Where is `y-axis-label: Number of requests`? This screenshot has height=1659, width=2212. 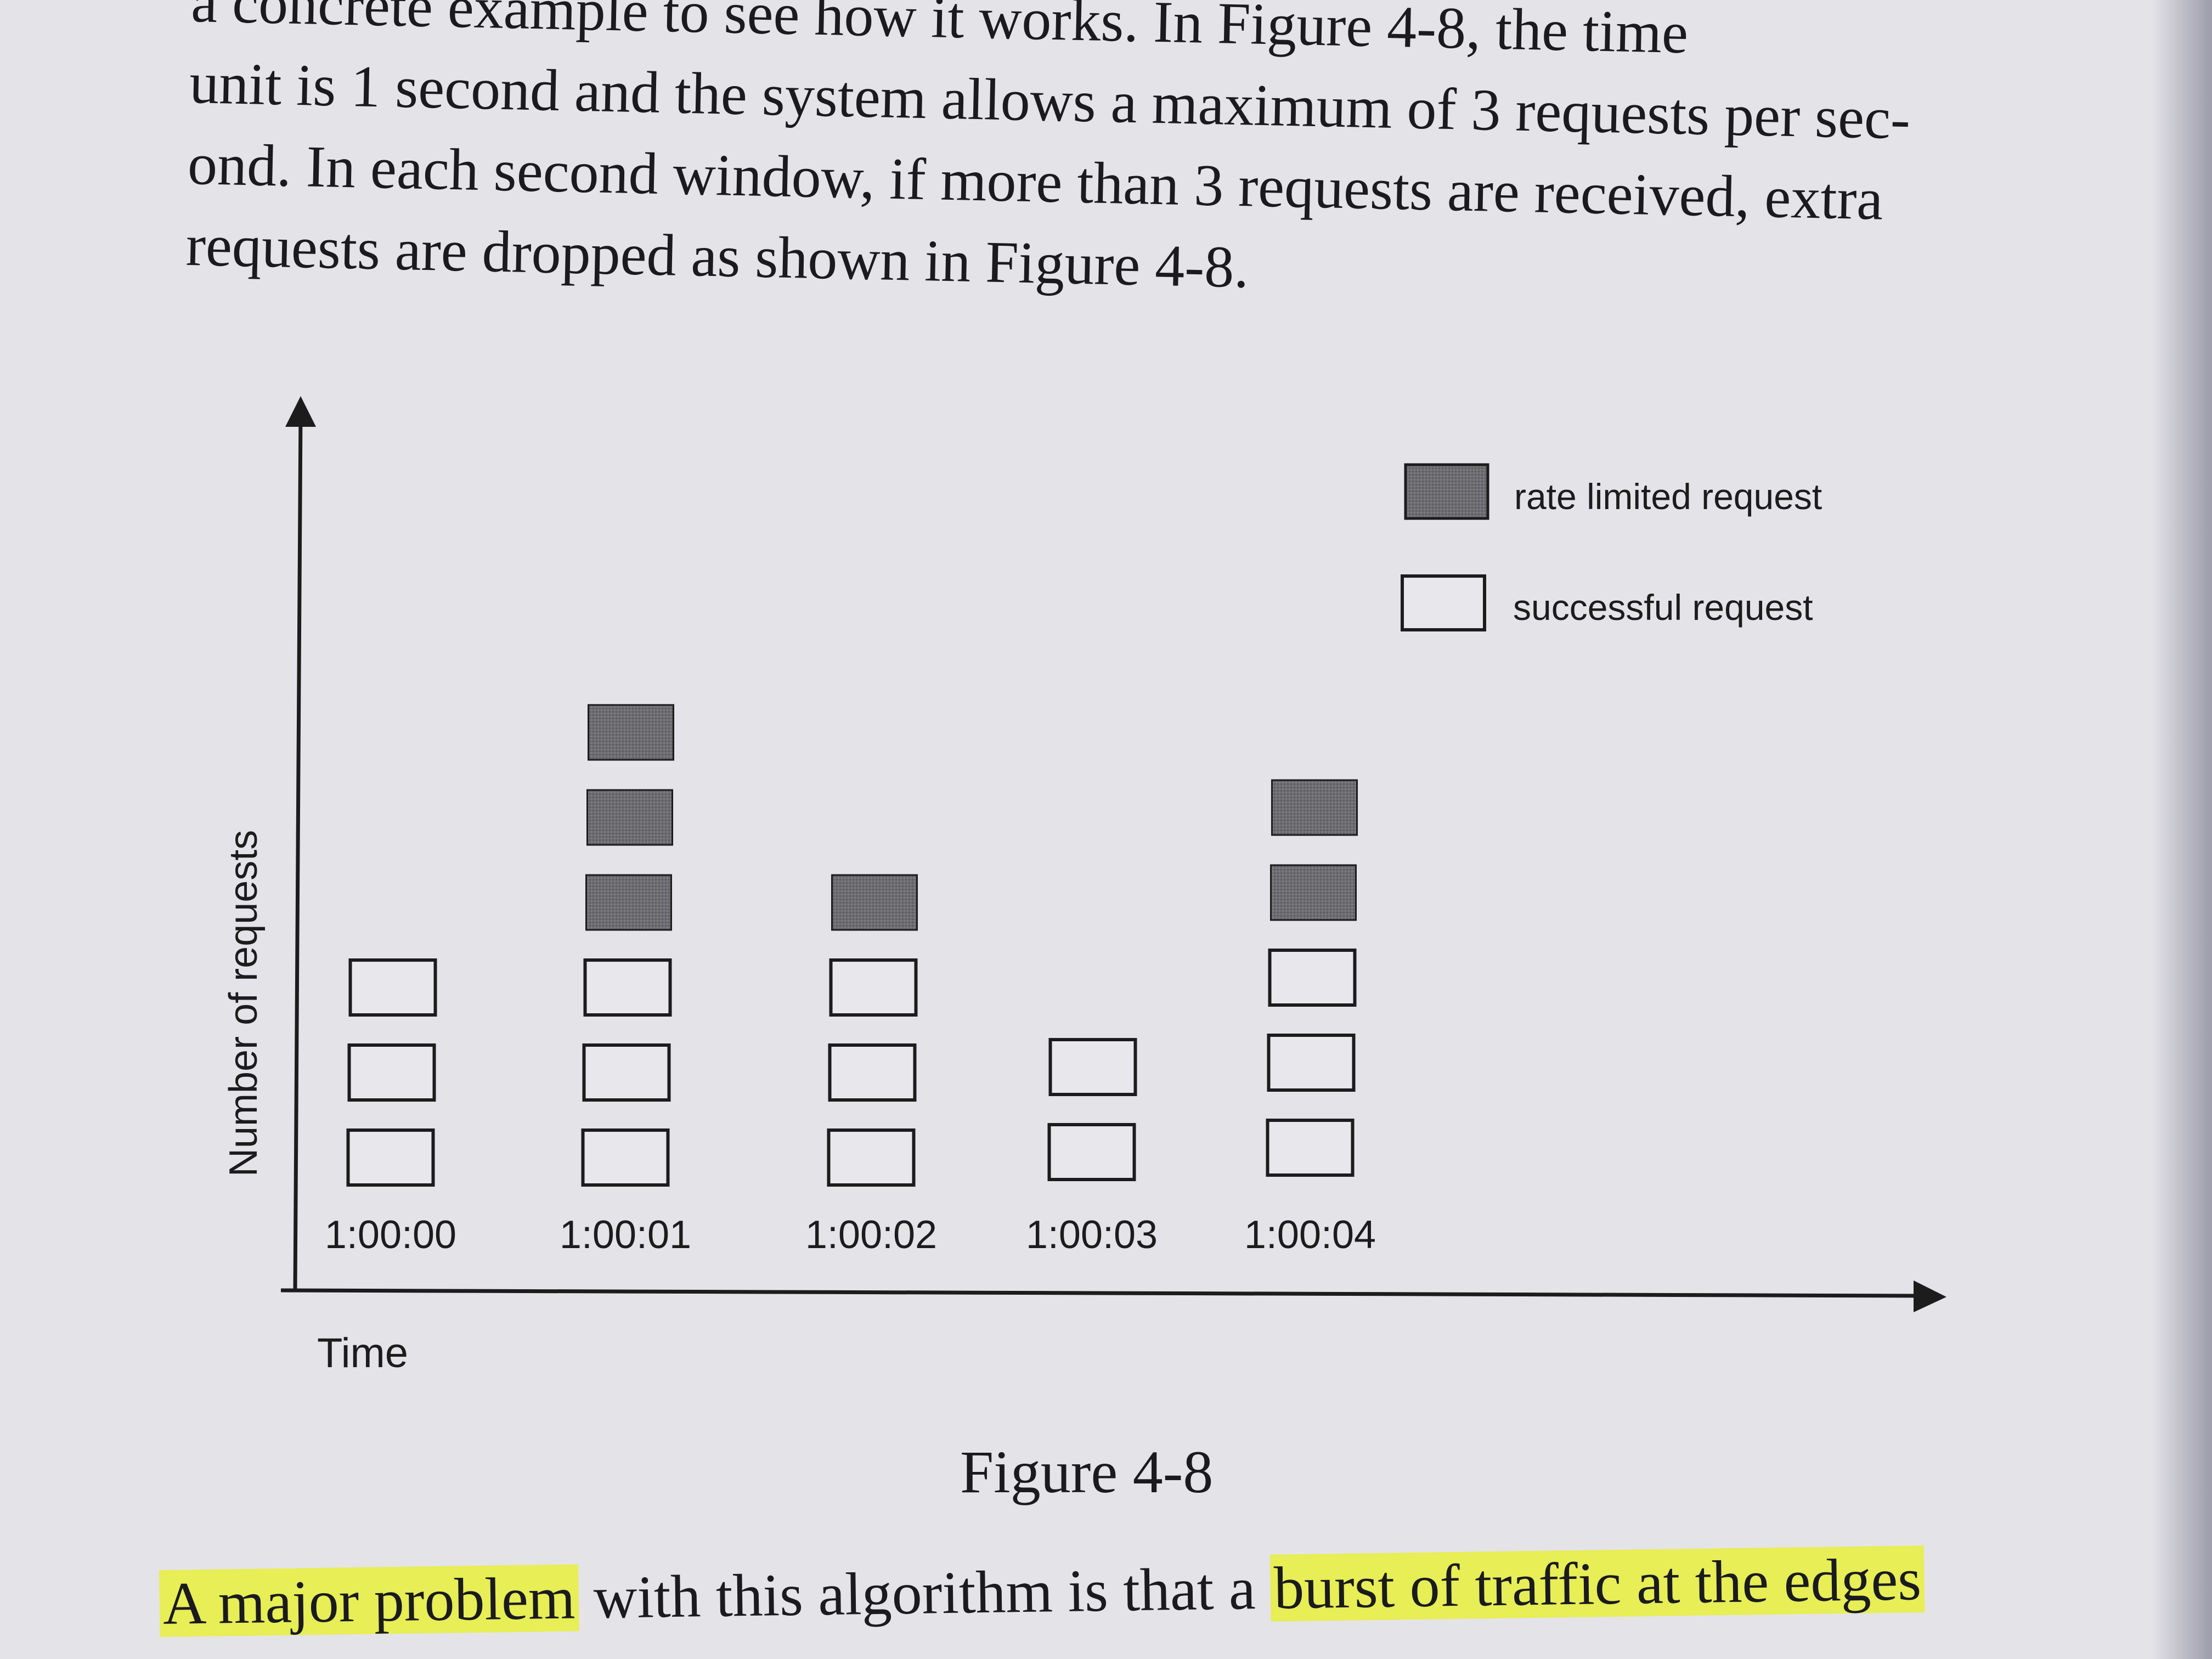 y-axis-label: Number of requests is located at coordinates (244, 1003).